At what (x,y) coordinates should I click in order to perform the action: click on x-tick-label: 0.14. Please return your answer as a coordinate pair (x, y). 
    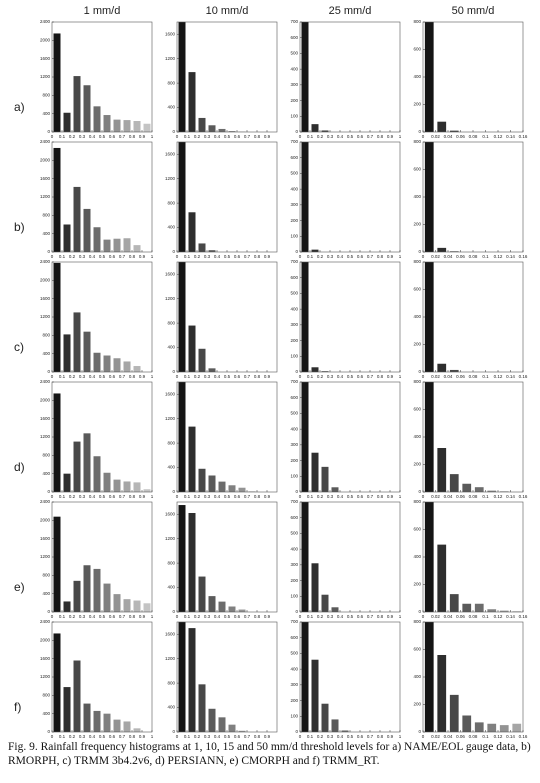
    Looking at the image, I should click on (510, 376).